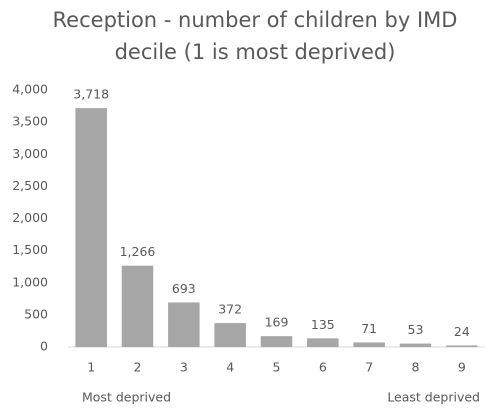  Describe the element at coordinates (30, 217) in the screenshot. I see `y-tick-label: 2,000` at that location.